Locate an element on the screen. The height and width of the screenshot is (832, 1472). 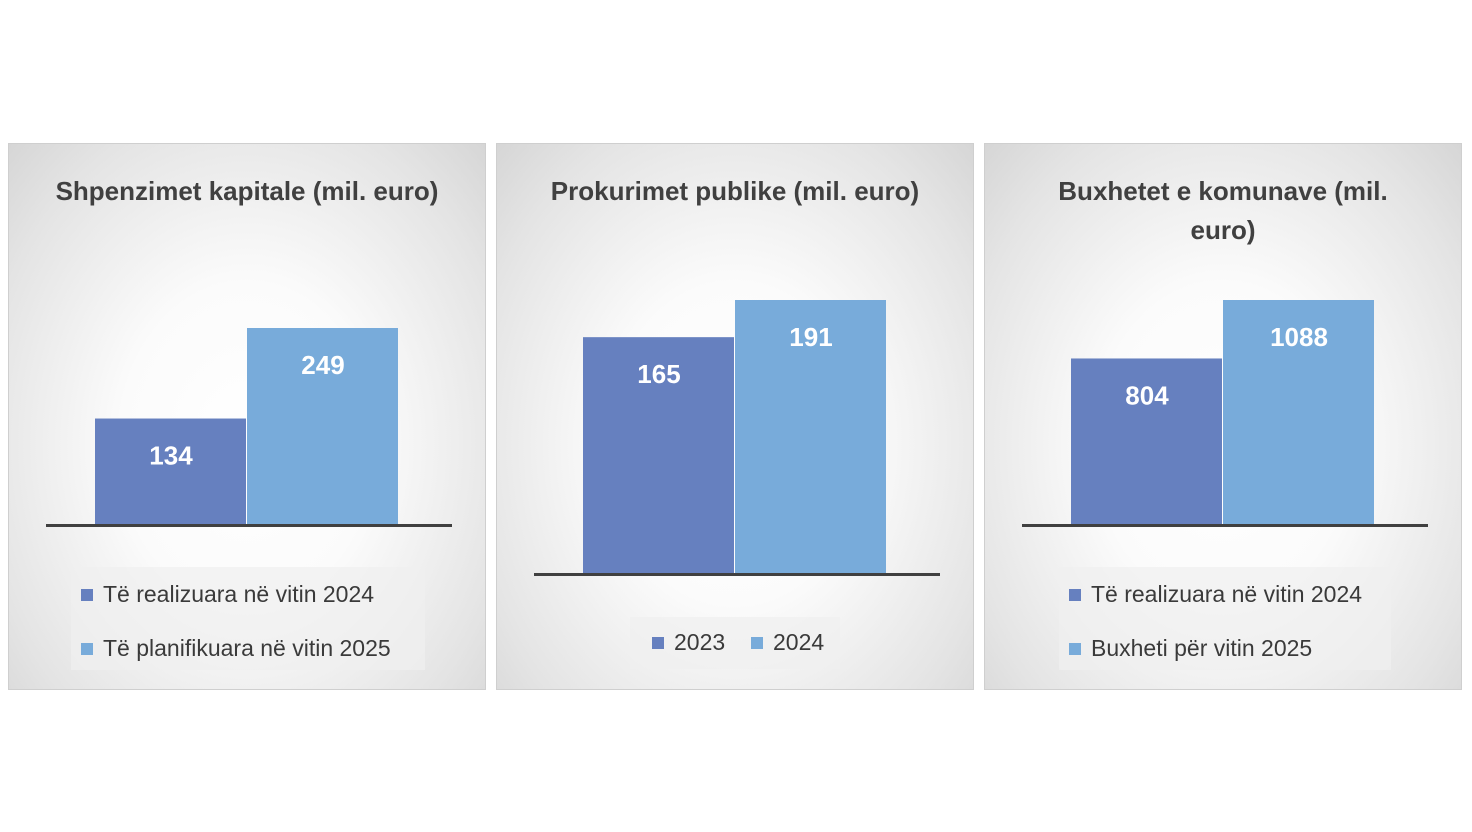
chart-title: Shpenzimet kapitale (mil. euro) is located at coordinates (247, 191).